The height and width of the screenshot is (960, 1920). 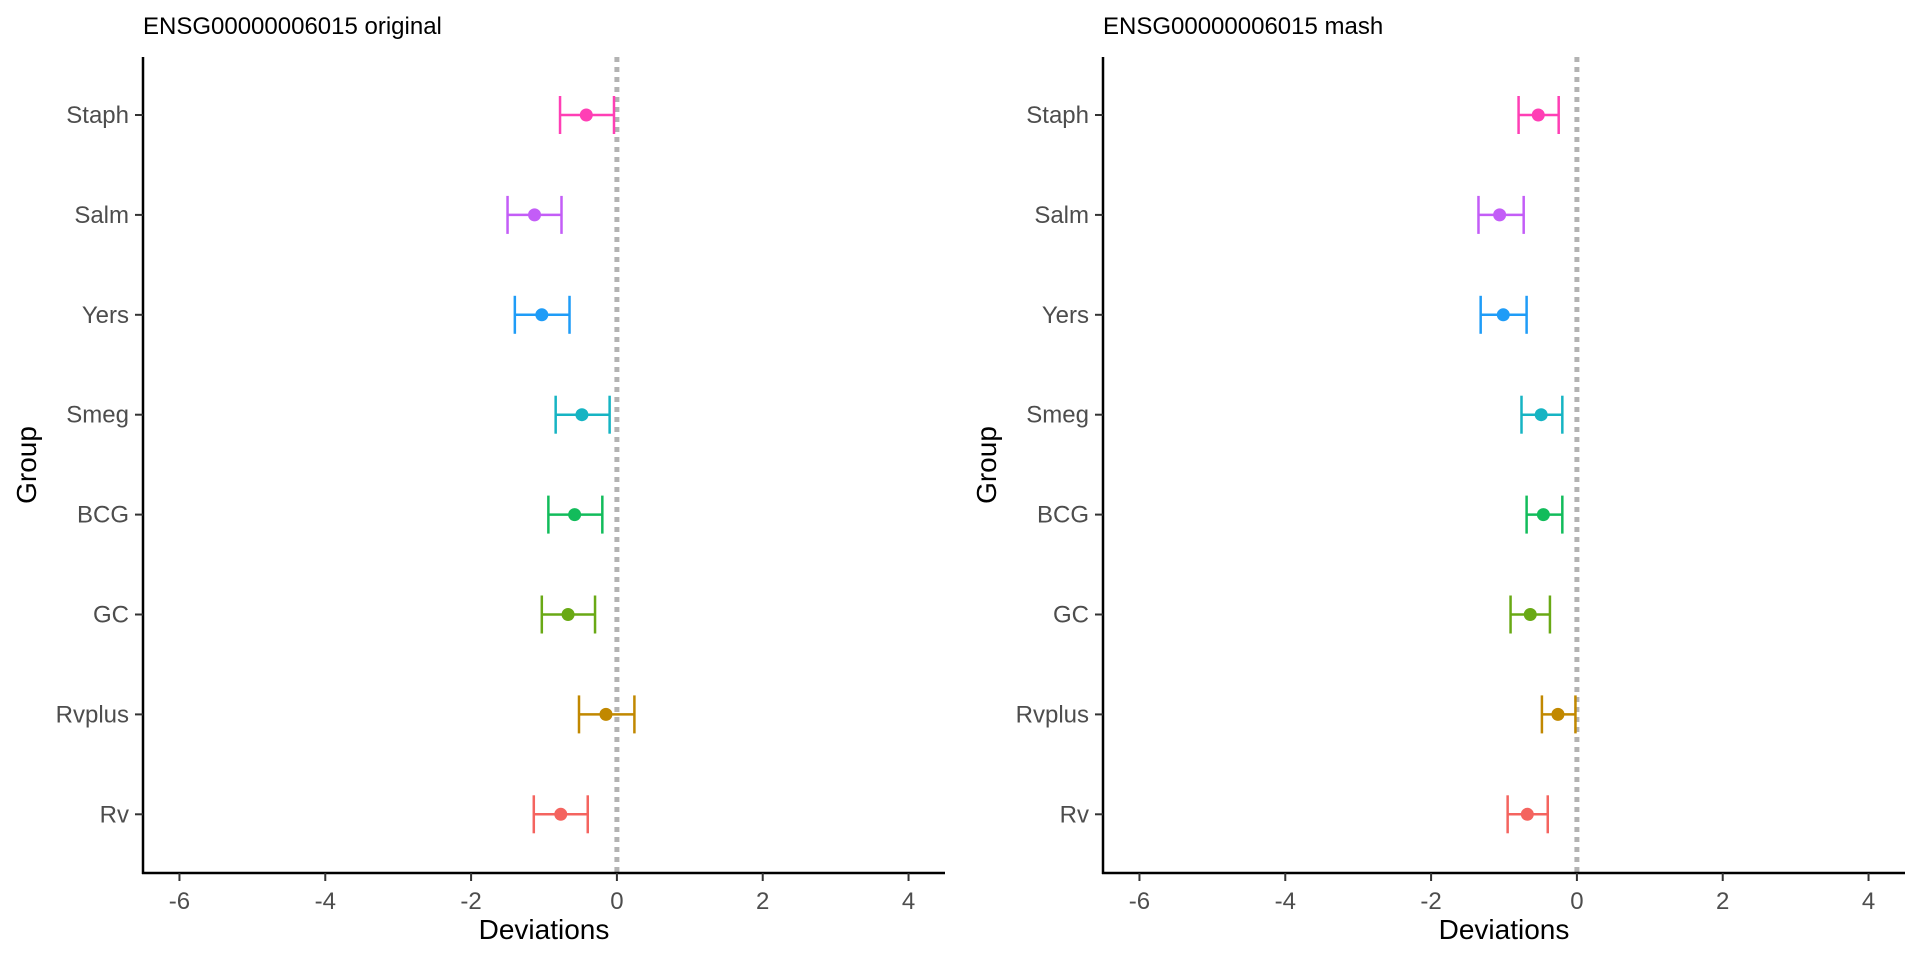 What do you see at coordinates (1243, 26) in the screenshot?
I see `panel-title: ENSG00000006015 mash` at bounding box center [1243, 26].